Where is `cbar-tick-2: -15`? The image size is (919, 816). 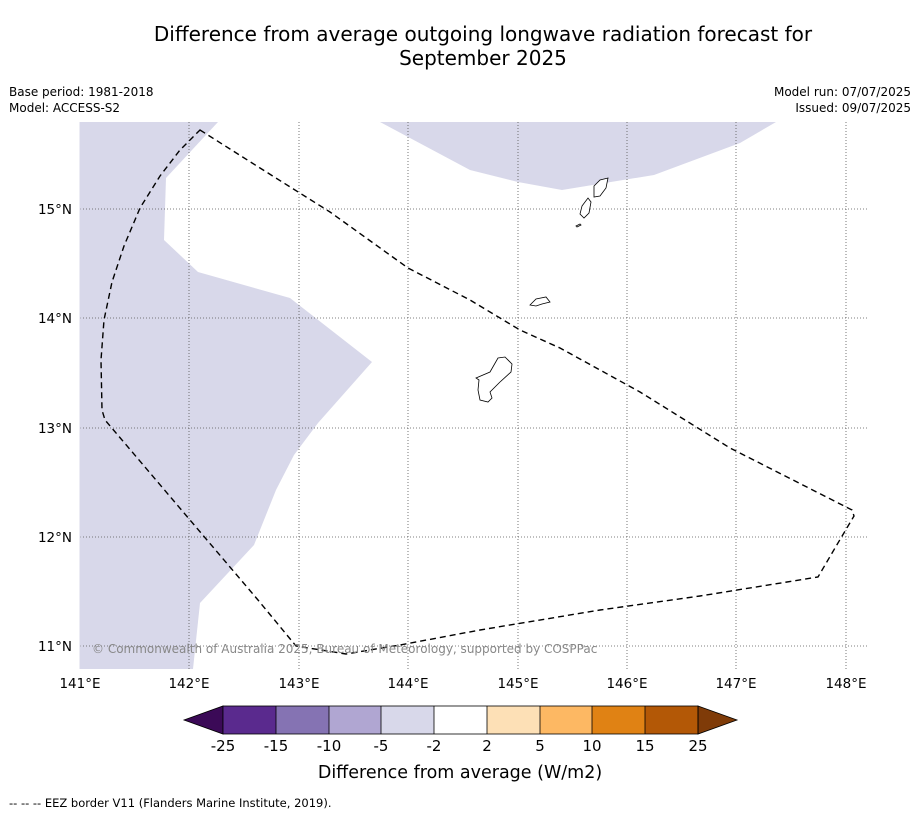
cbar-tick-2: -15 is located at coordinates (276, 746).